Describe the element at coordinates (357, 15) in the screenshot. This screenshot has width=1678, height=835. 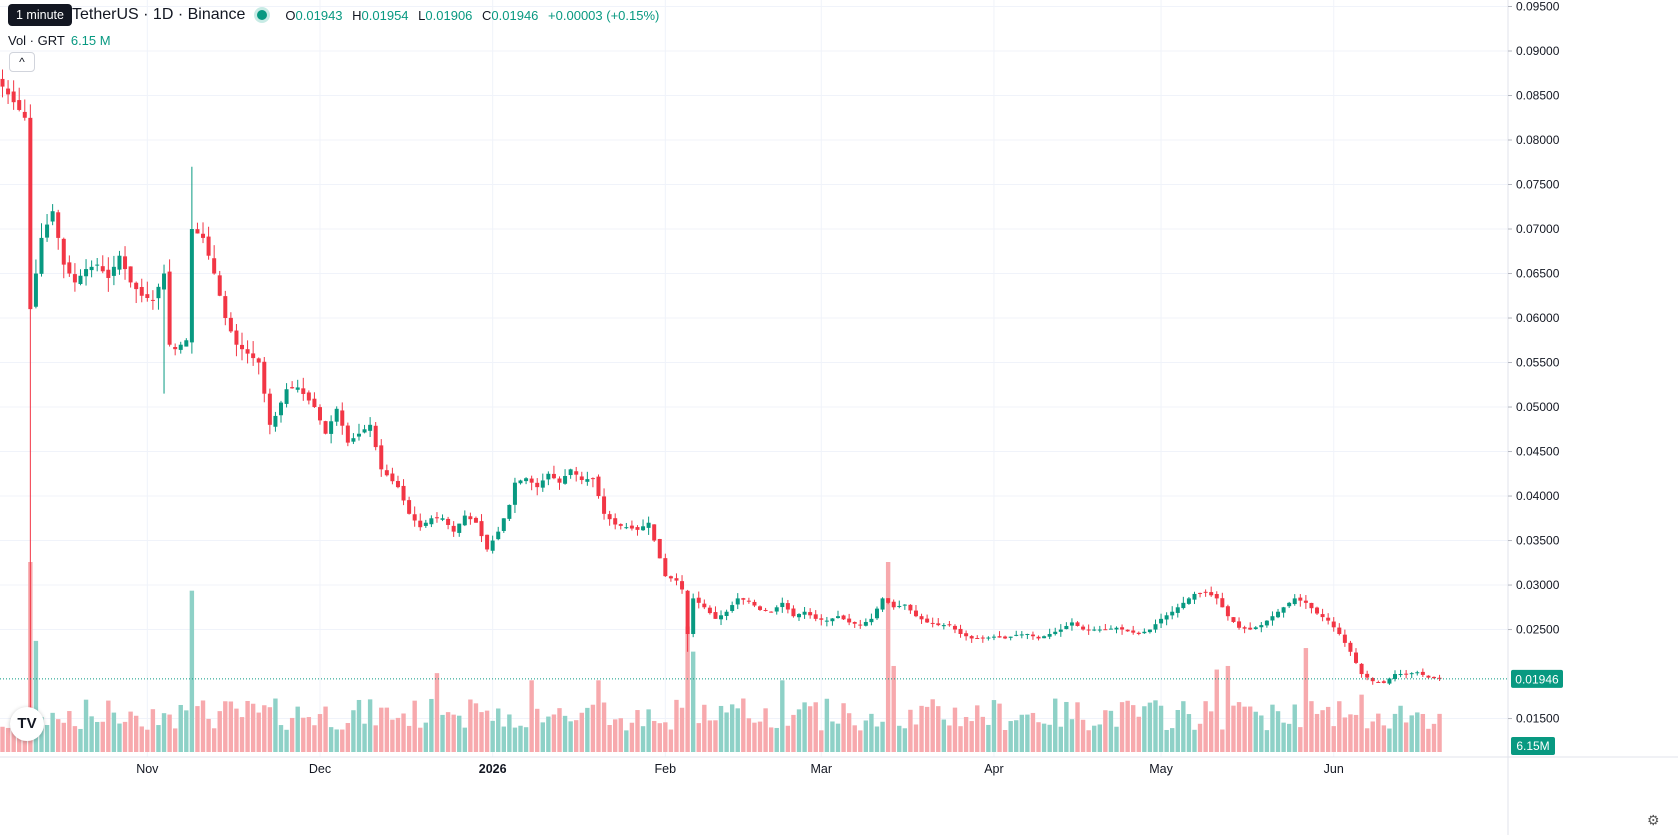
I see `high-key: H` at that location.